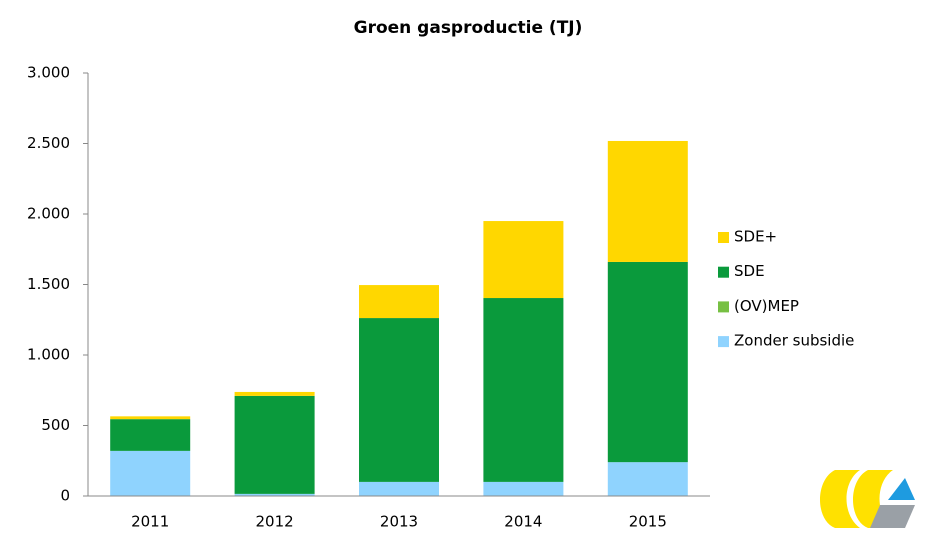  What do you see at coordinates (48, 284) in the screenshot?
I see `y-tick-label: 1.500` at bounding box center [48, 284].